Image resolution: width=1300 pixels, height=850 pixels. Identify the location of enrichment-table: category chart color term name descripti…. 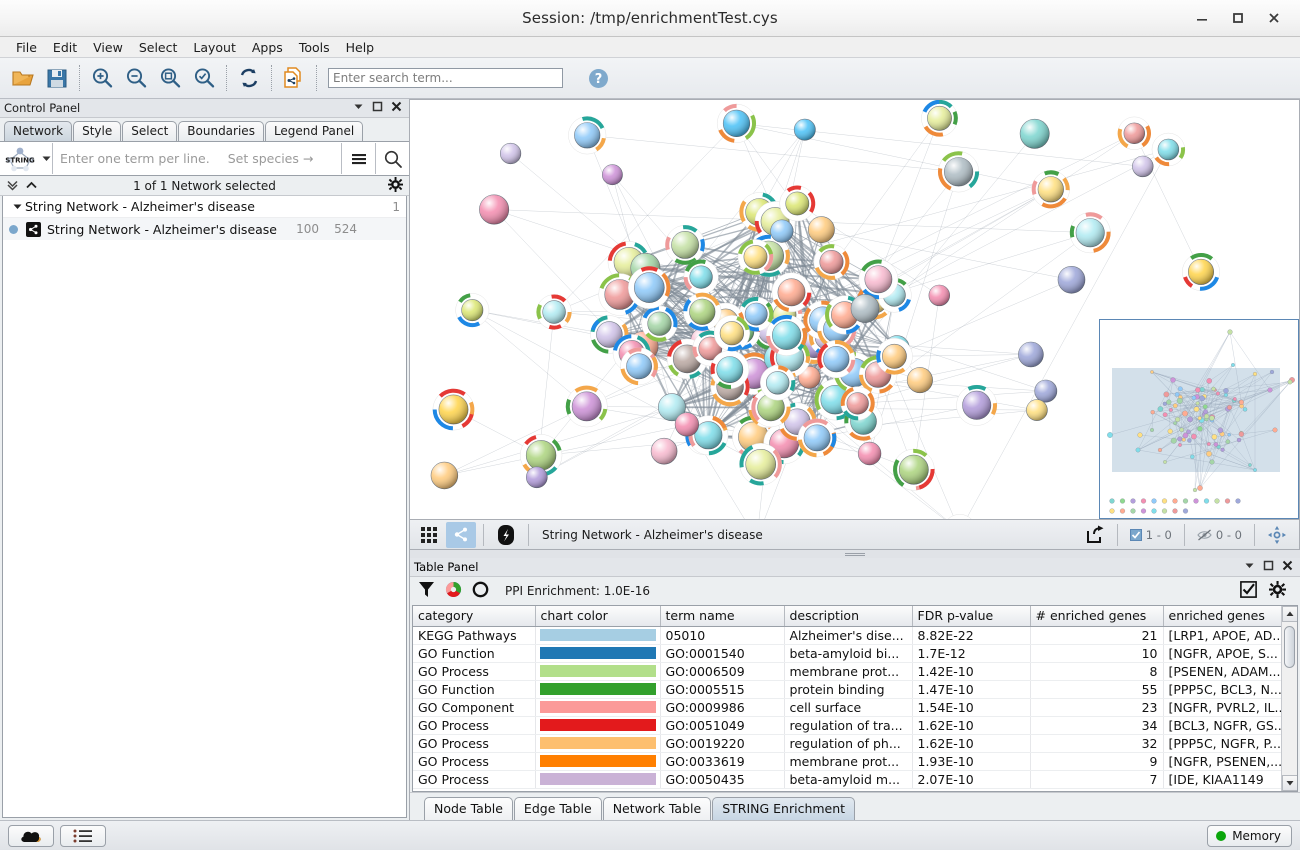
(847, 697).